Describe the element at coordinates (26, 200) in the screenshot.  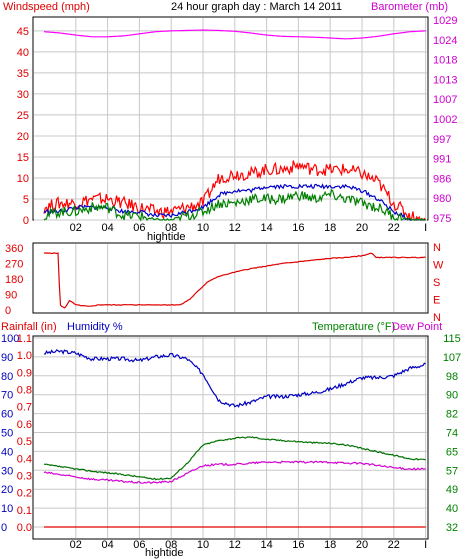
I see `wind-y-tick-label: 5` at that location.